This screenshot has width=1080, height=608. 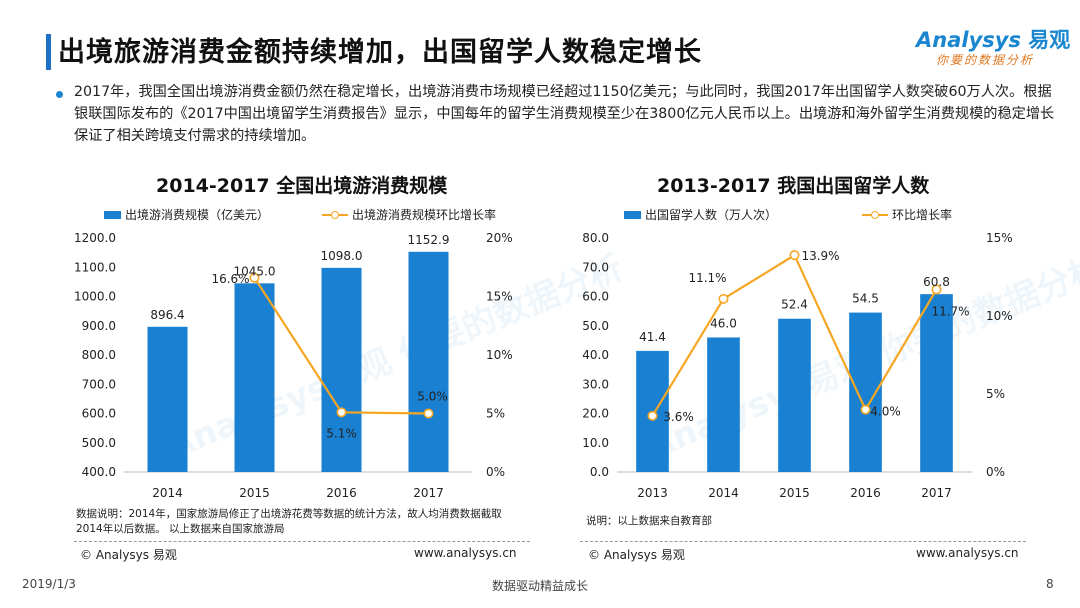 I want to click on growth-value-label: 11.1%, so click(x=707, y=278).